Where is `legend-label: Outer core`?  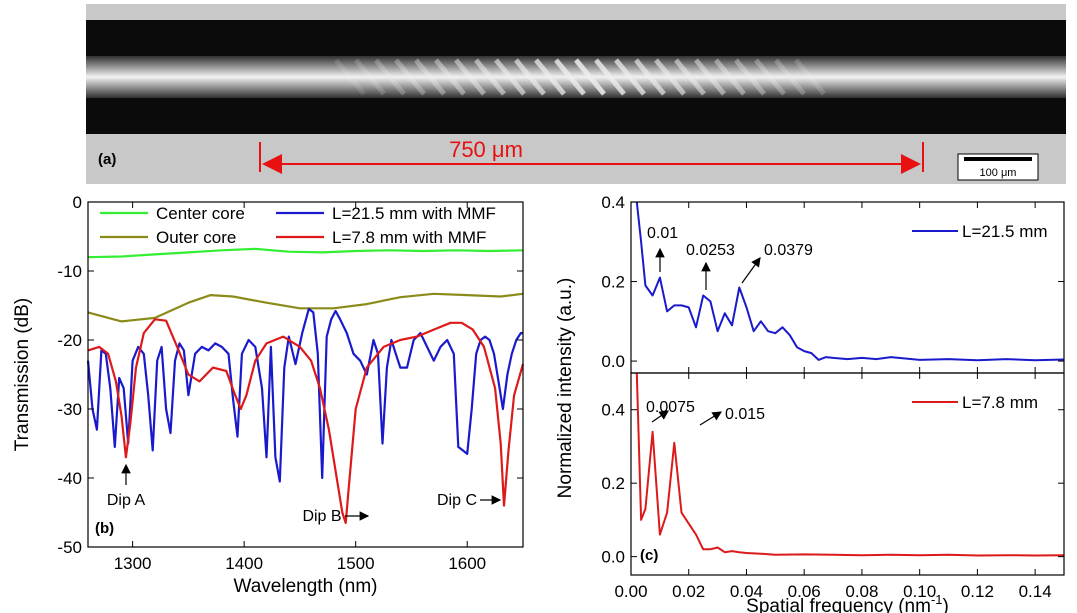
legend-label: Outer core is located at coordinates (196, 237).